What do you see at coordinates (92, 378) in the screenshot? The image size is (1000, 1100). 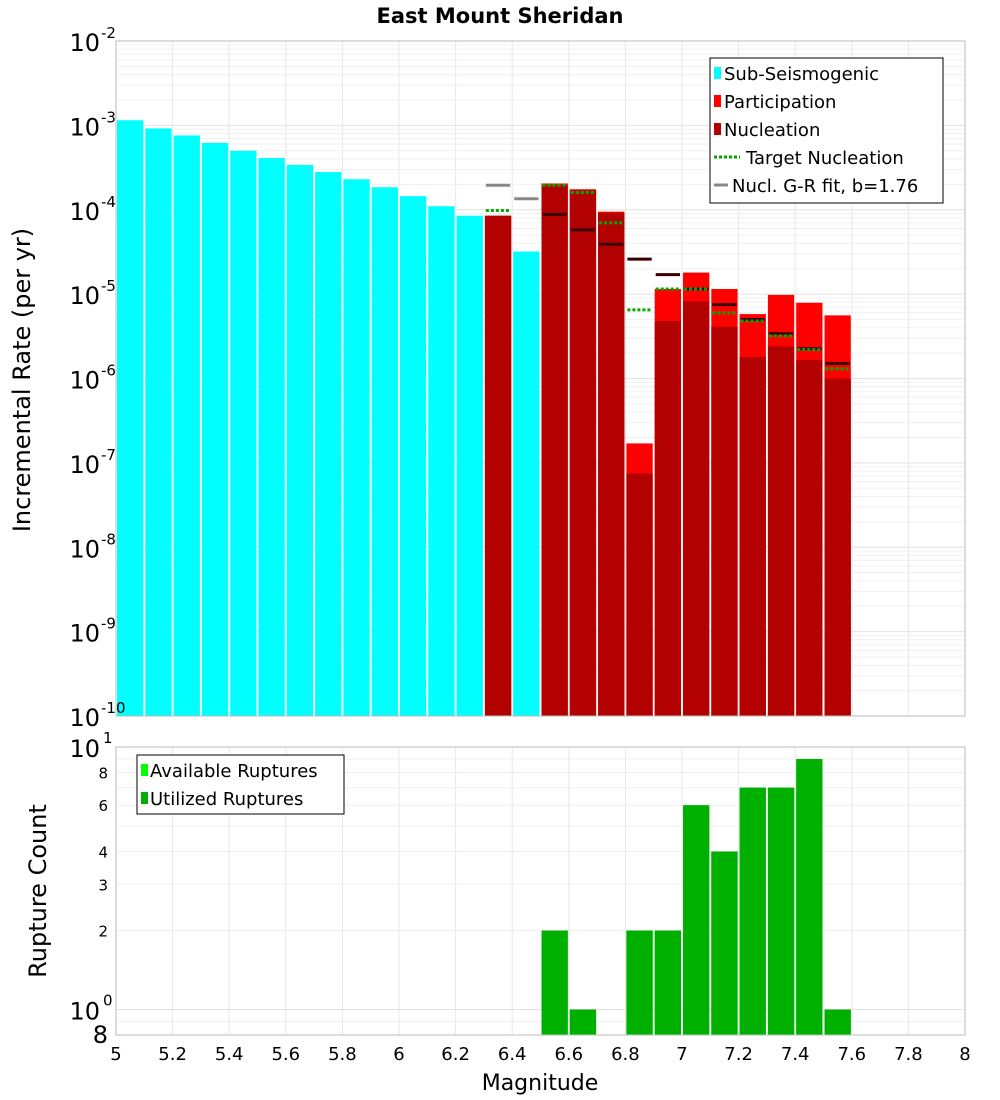 I see `rate-y-tick-label: 10 -6` at bounding box center [92, 378].